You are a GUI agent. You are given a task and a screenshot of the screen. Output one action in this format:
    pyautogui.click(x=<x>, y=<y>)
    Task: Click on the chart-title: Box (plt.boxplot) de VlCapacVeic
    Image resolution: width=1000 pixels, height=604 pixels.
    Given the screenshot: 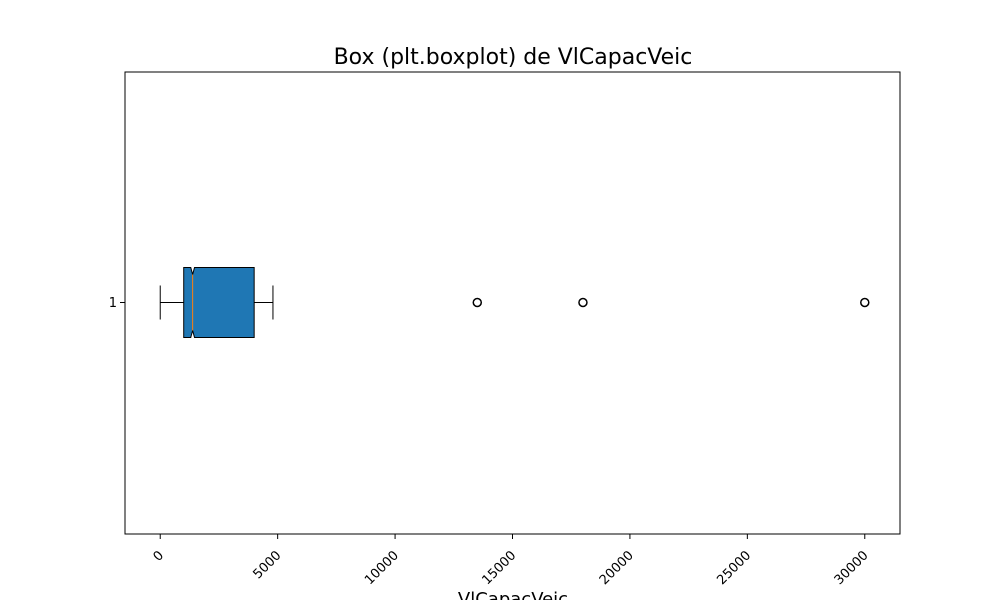 What is the action you would take?
    pyautogui.click(x=513, y=57)
    